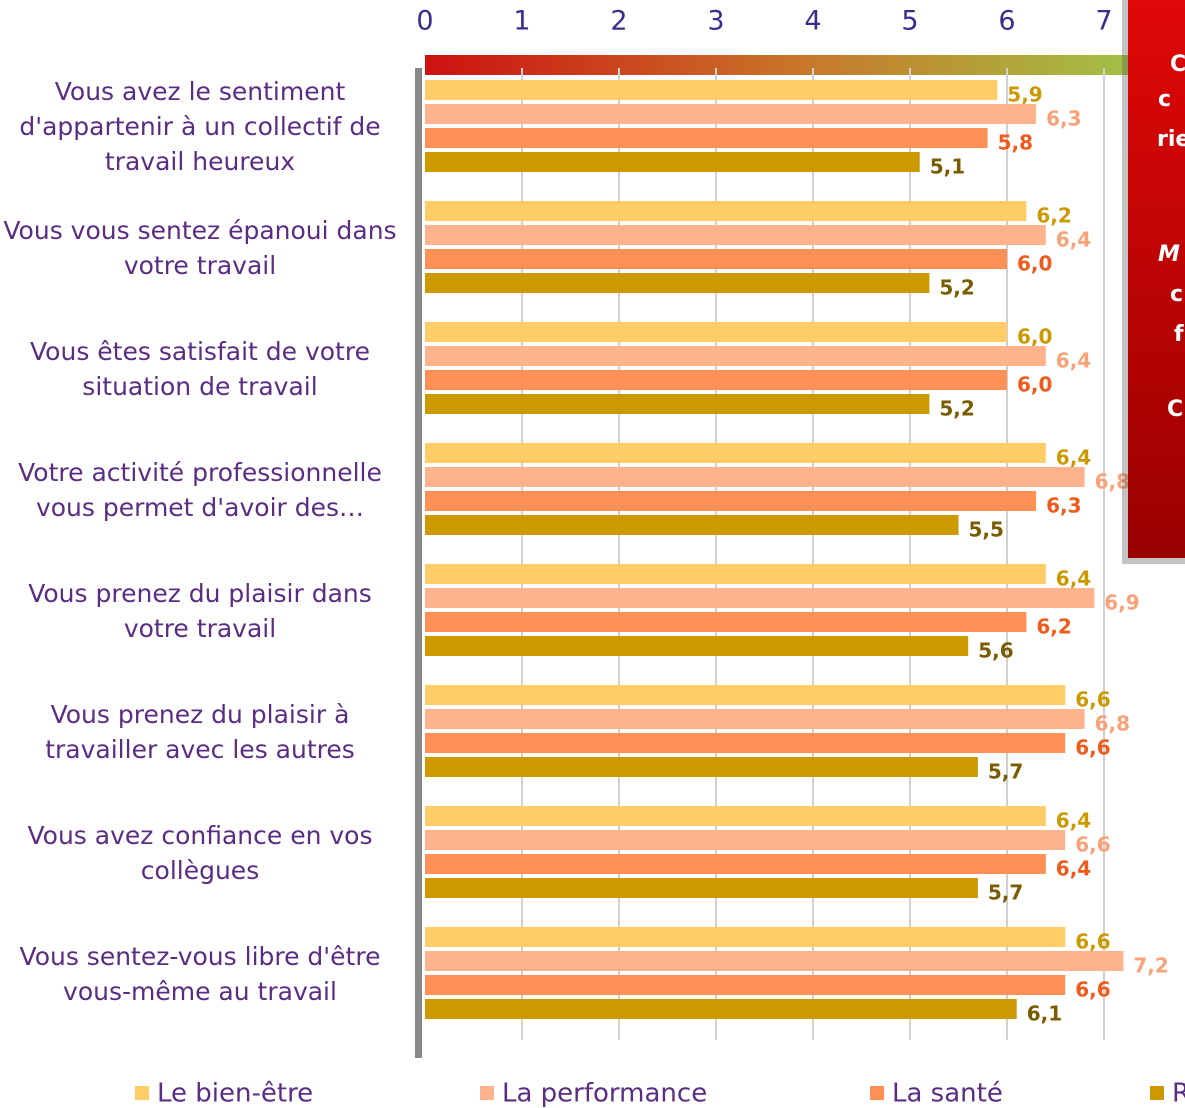  I want to click on x-tick-label: 5, so click(909, 21).